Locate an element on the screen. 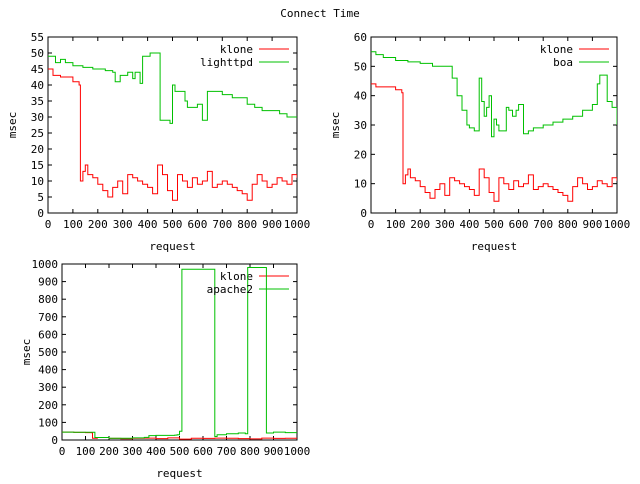 The width and height of the screenshot is (640, 484). series-line-boa is located at coordinates (494, 94).